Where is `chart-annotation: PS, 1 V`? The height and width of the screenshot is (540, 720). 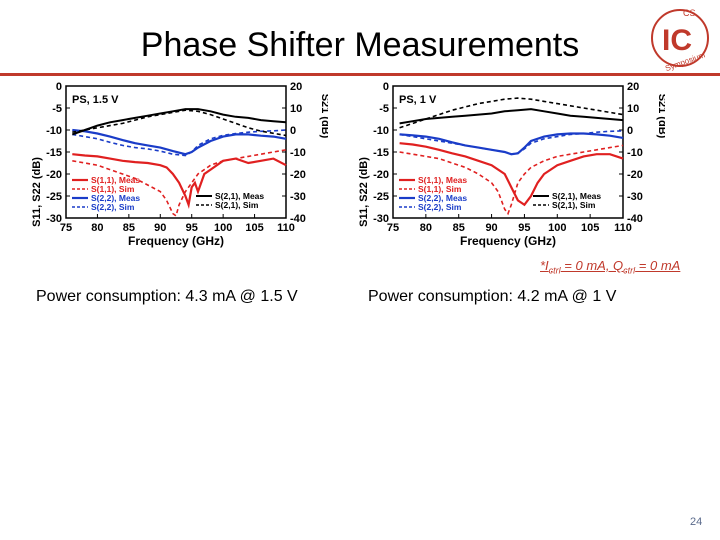 chart-annotation: PS, 1 V is located at coordinates (418, 100).